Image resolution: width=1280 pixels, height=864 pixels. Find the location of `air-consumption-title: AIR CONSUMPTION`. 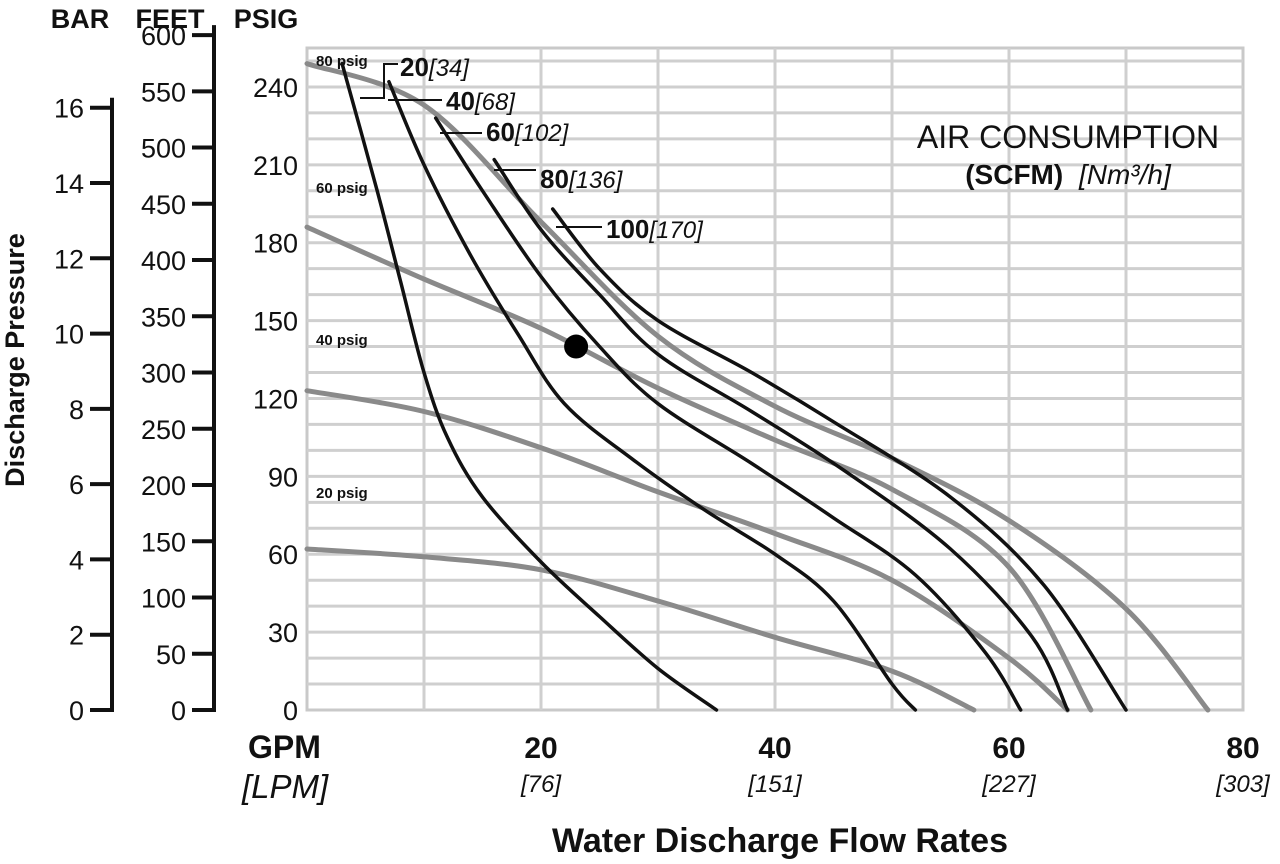

air-consumption-title: AIR CONSUMPTION is located at coordinates (1068, 137).